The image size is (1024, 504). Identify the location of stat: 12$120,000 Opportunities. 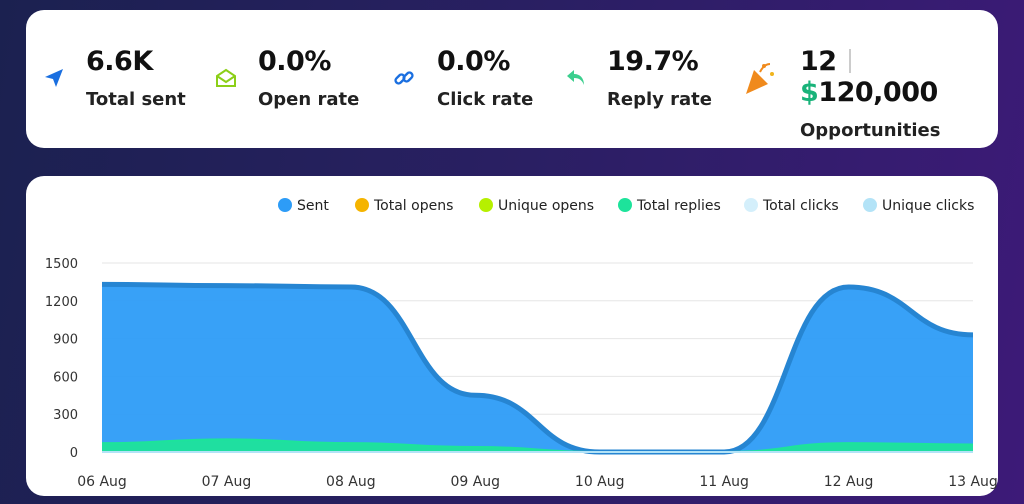
(899, 93).